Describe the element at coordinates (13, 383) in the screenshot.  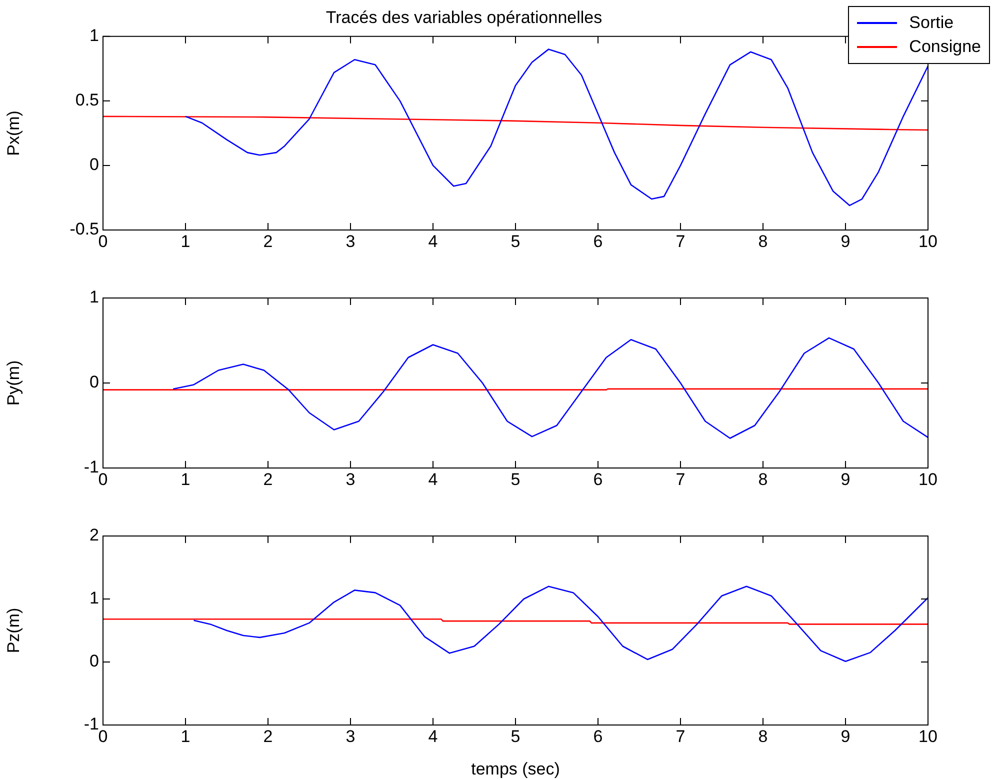
I see `y-axis-title: Py(m)` at that location.